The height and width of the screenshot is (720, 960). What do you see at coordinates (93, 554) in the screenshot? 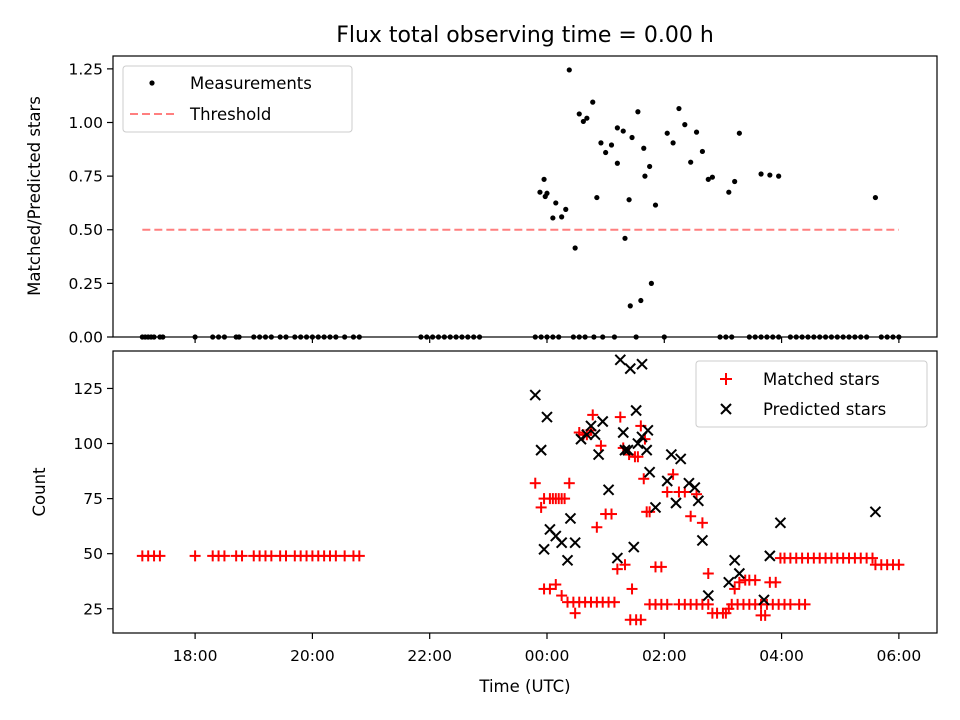
I see `bottom-y-tick-label: 50` at bounding box center [93, 554].